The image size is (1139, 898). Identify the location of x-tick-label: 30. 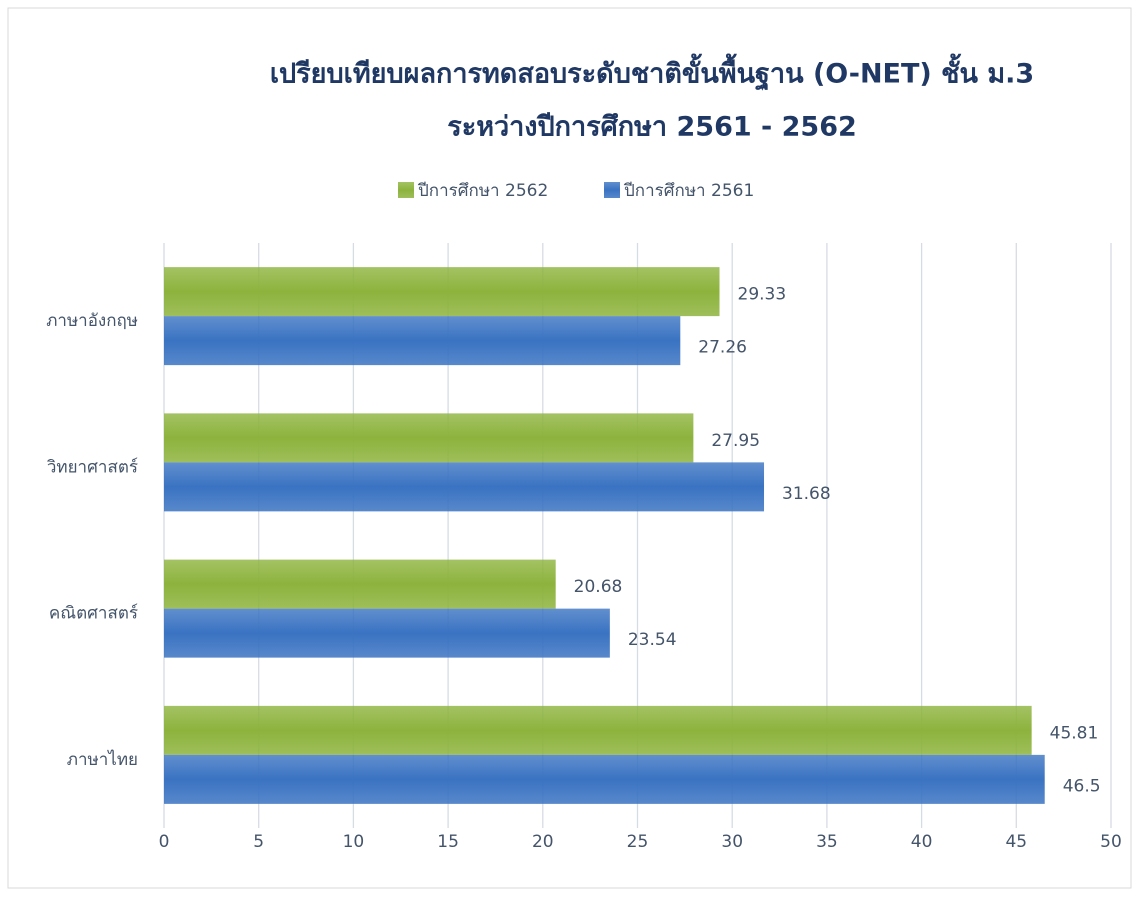
(732, 842).